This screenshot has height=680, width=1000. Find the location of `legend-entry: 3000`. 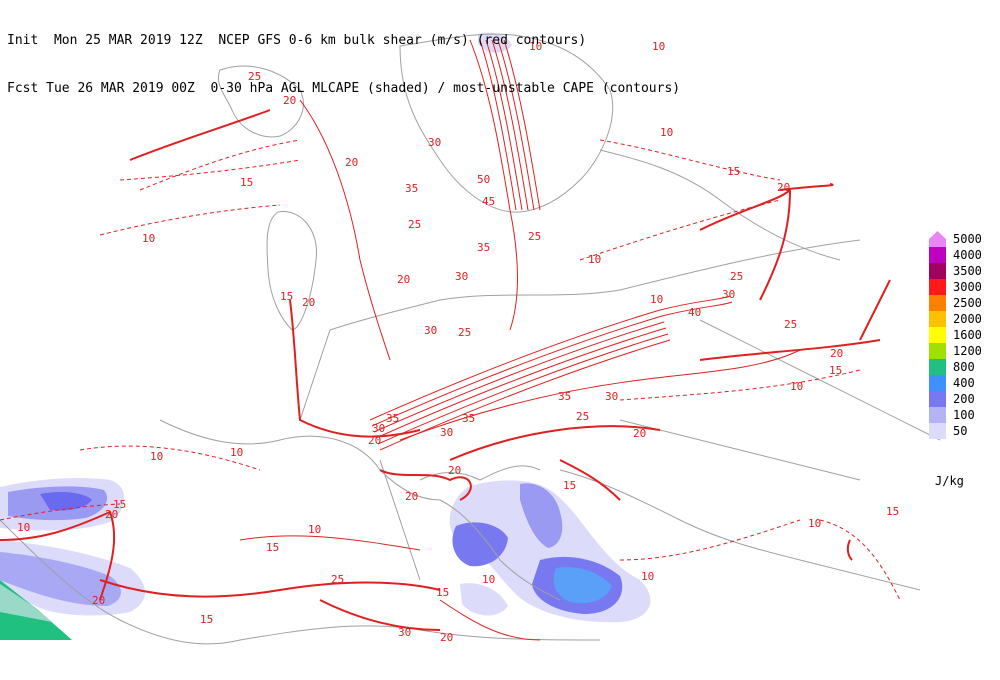

legend-entry: 3000 is located at coordinates (964, 287).